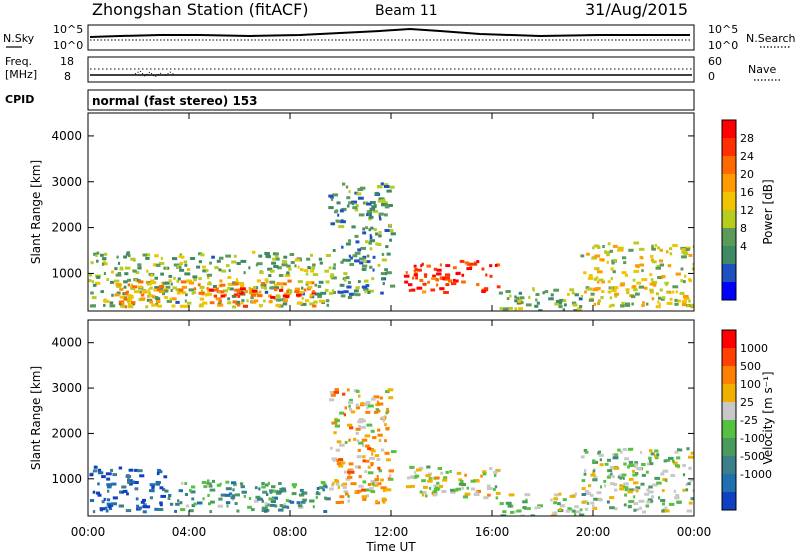 Image resolution: width=800 pixels, height=554 pixels. Describe the element at coordinates (66, 228) in the screenshot. I see `ytick-label: 2000` at that location.